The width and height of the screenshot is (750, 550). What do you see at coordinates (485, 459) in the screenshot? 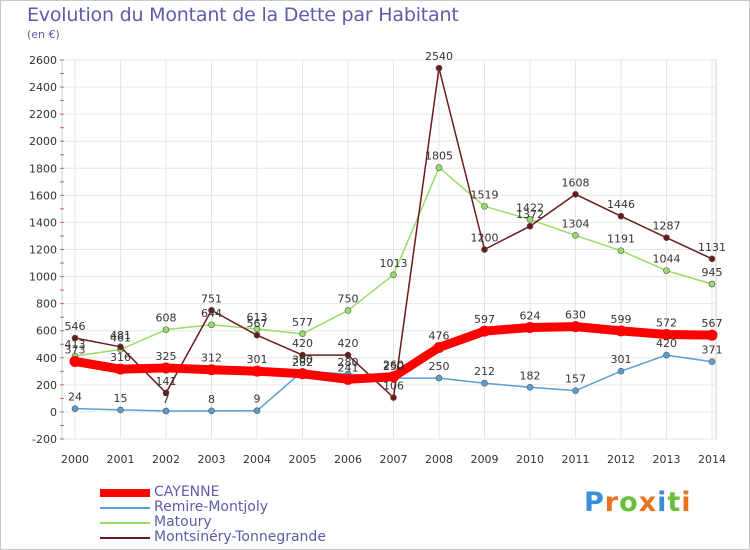
I see `x-tick-label: 2009` at bounding box center [485, 459].